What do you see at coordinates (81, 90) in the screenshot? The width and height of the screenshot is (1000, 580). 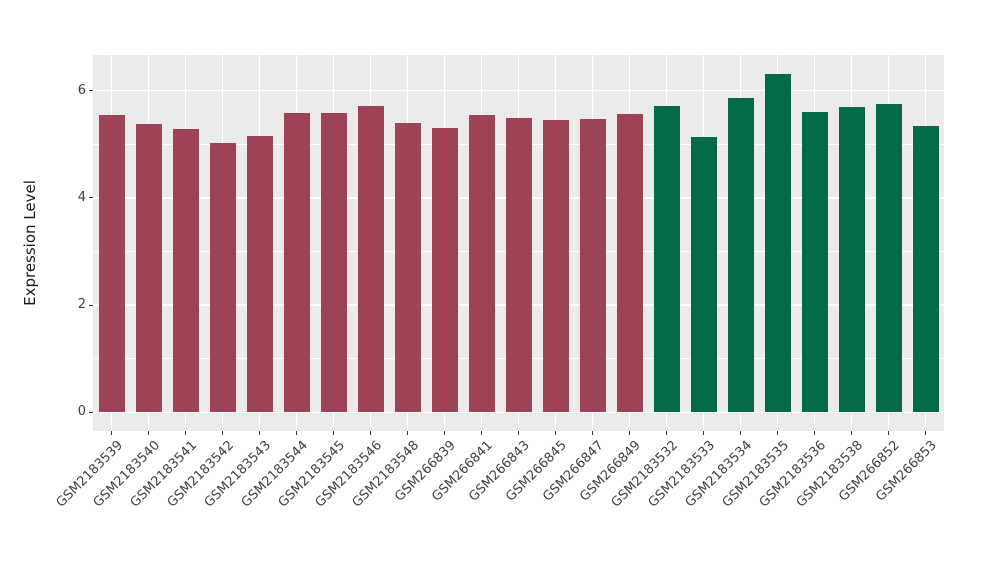 I see `y-tick-label: 6` at bounding box center [81, 90].